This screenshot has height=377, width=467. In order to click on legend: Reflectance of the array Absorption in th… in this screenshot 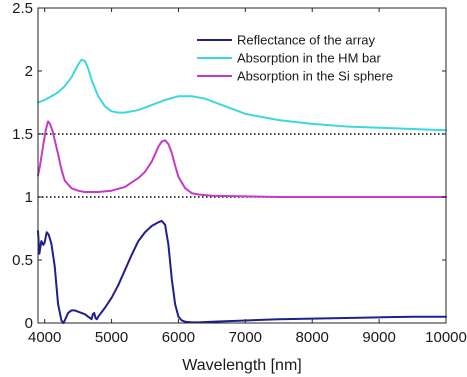, I will do `click(295, 58)`.